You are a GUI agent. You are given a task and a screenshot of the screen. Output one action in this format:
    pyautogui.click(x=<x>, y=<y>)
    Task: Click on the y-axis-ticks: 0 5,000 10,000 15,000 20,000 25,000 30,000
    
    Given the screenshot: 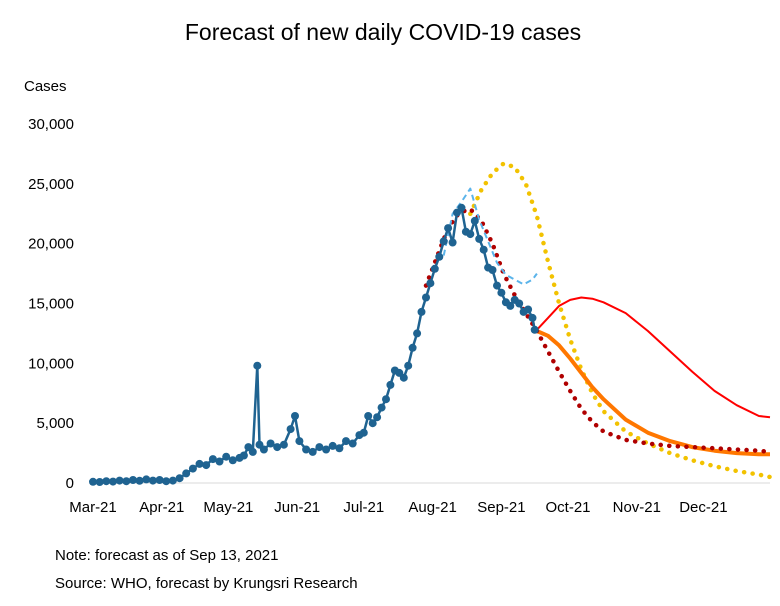 What is the action you would take?
    pyautogui.click(x=51, y=304)
    